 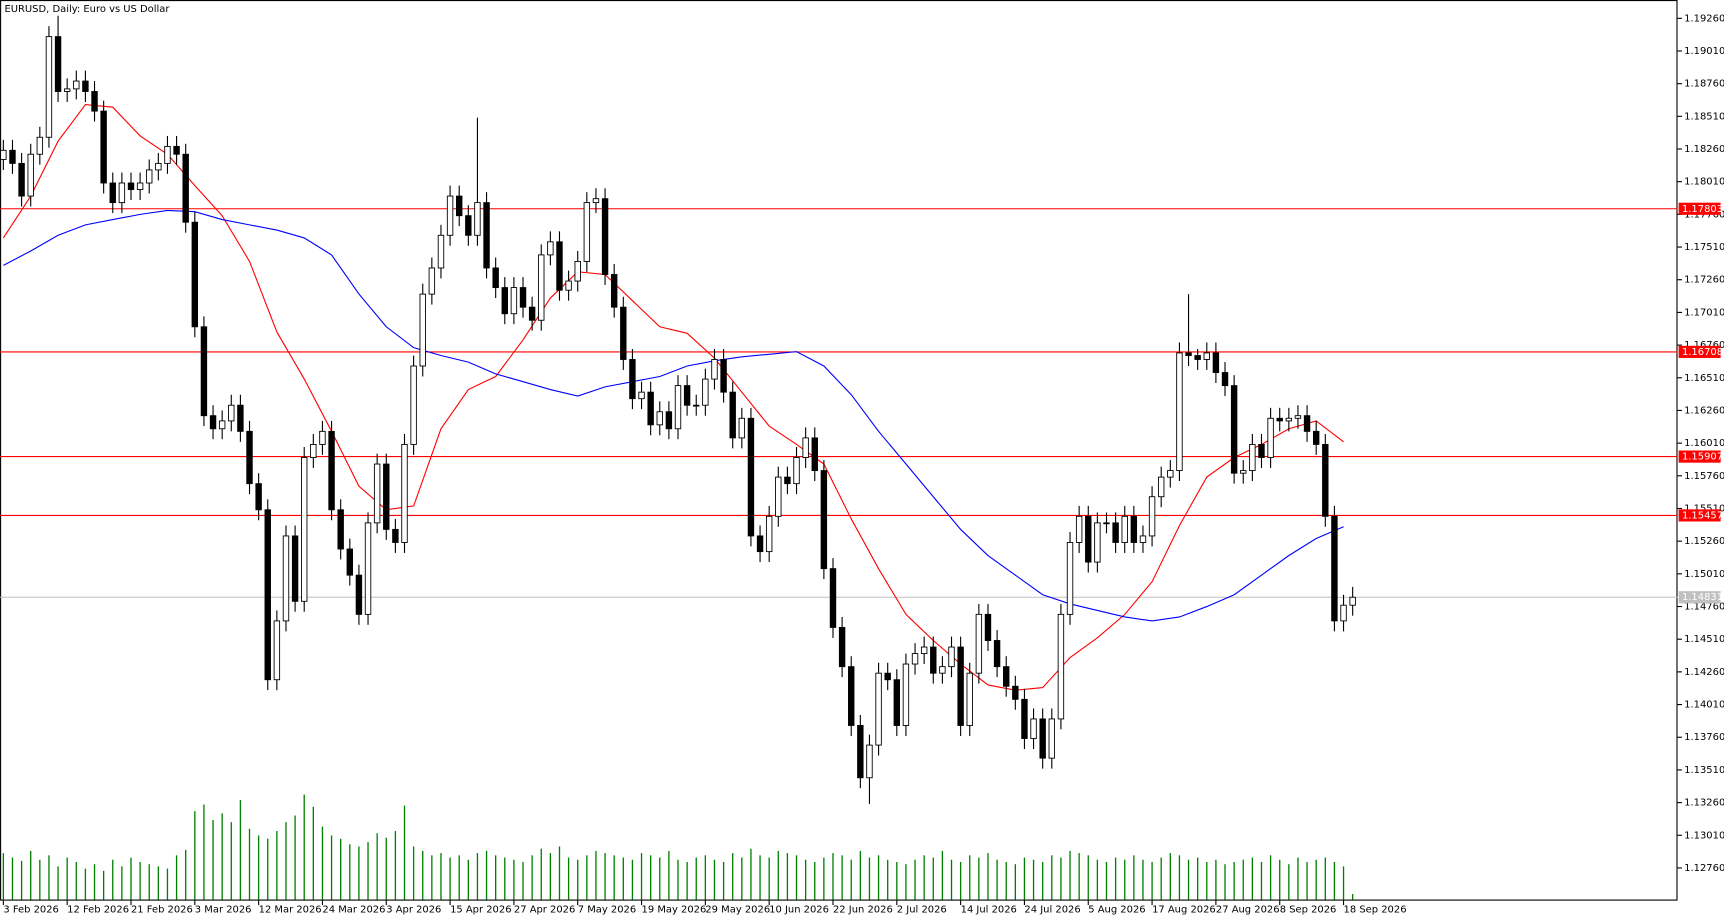 What do you see at coordinates (799, 909) in the screenshot?
I see `x-tick-label: 10 Jun 2026` at bounding box center [799, 909].